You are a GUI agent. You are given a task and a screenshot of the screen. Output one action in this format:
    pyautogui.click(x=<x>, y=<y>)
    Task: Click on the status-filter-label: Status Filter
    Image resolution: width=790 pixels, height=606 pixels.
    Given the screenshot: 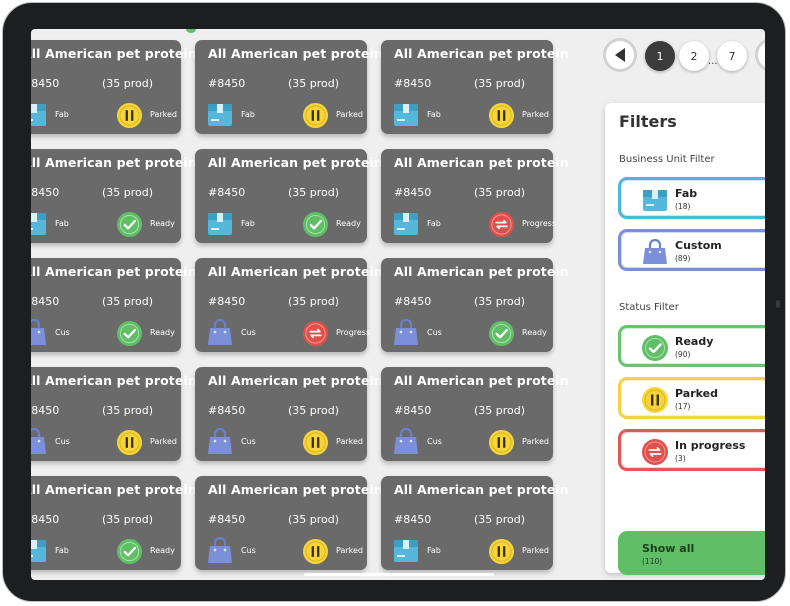 What is the action you would take?
    pyautogui.click(x=649, y=307)
    